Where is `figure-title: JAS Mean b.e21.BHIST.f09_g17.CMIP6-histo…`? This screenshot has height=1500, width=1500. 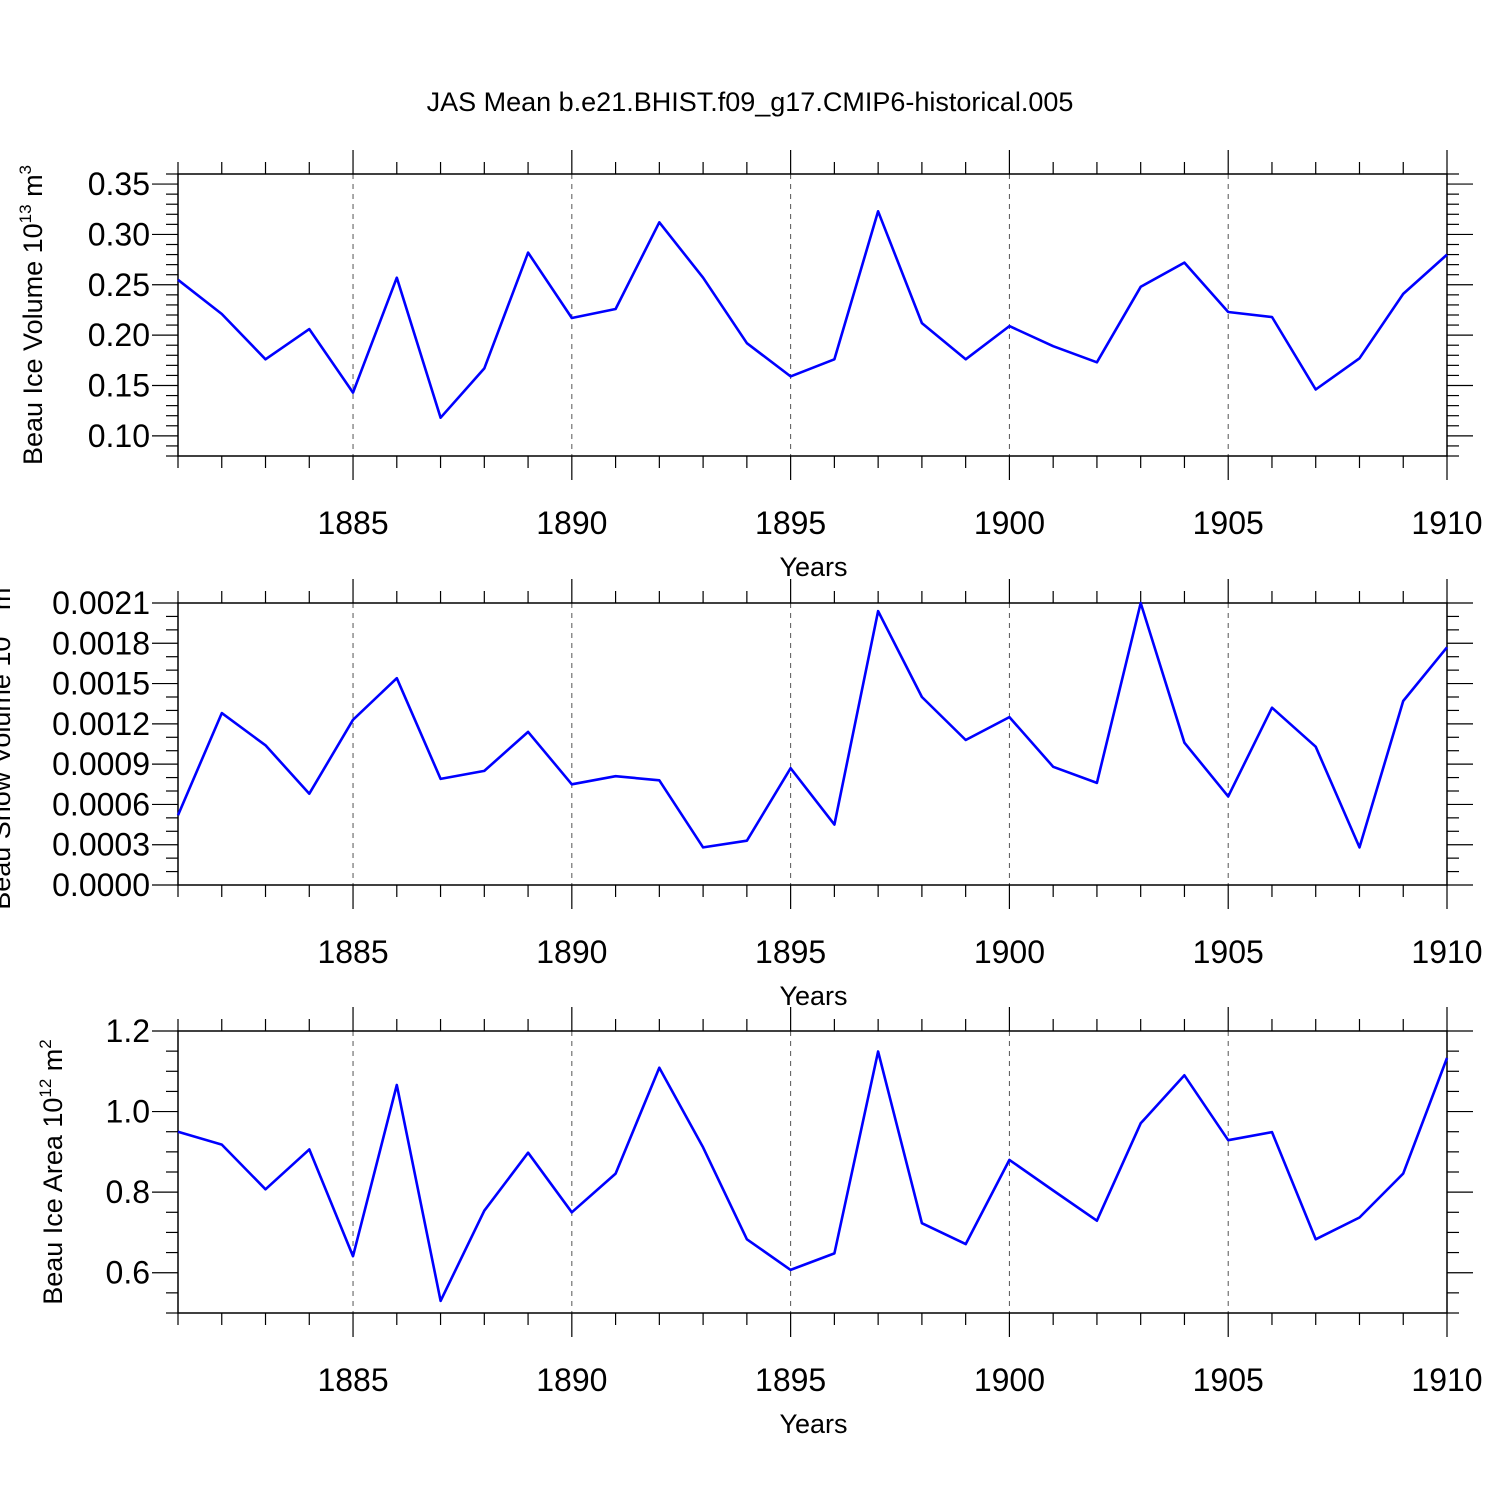
figure-title: JAS Mean b.e21.BHIST.f09_g17.CMIP6-histo… is located at coordinates (750, 102).